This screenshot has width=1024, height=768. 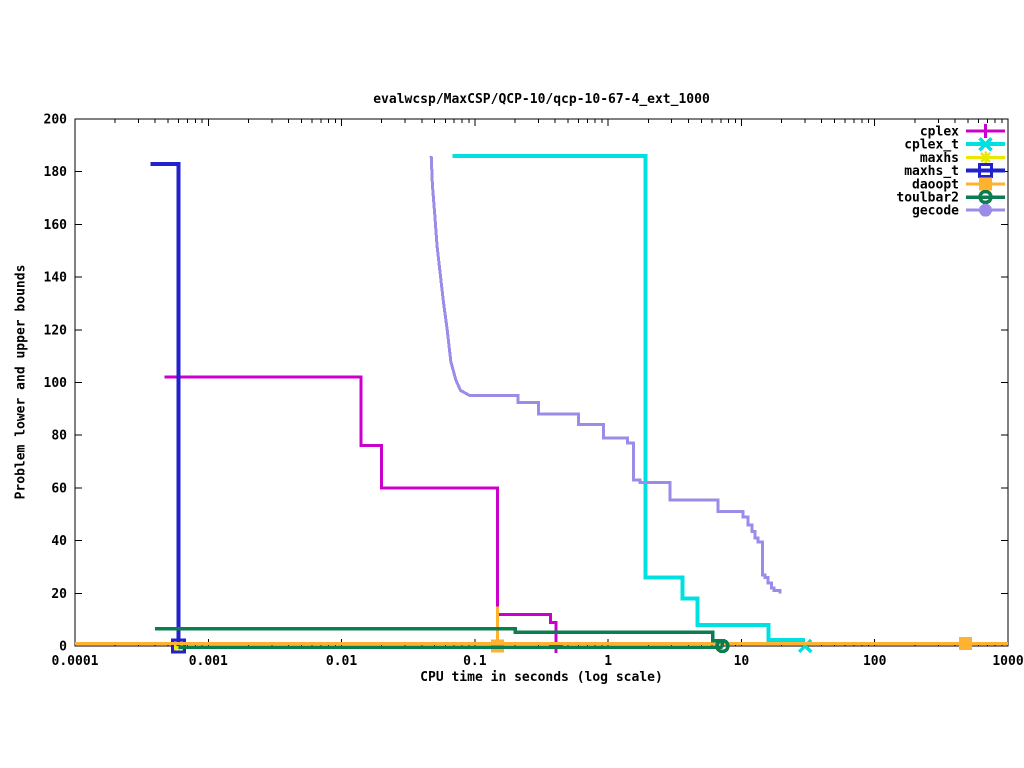 What do you see at coordinates (1007, 661) in the screenshot?
I see `x-tick-label: 1000` at bounding box center [1007, 661].